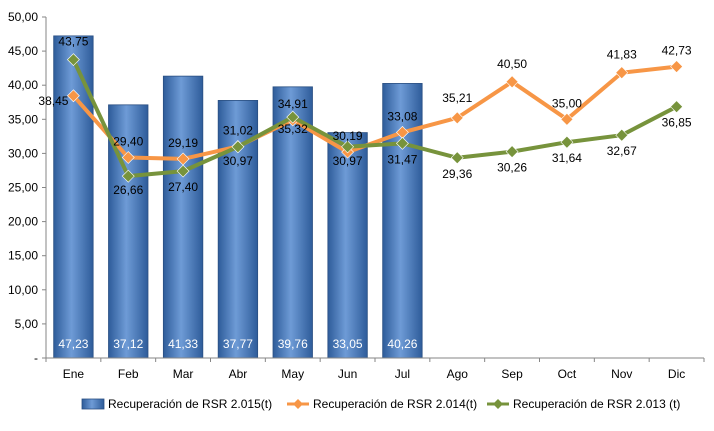 This screenshot has width=714, height=431. What do you see at coordinates (23, 51) in the screenshot?
I see `y-tick-label: 45,00` at bounding box center [23, 51].